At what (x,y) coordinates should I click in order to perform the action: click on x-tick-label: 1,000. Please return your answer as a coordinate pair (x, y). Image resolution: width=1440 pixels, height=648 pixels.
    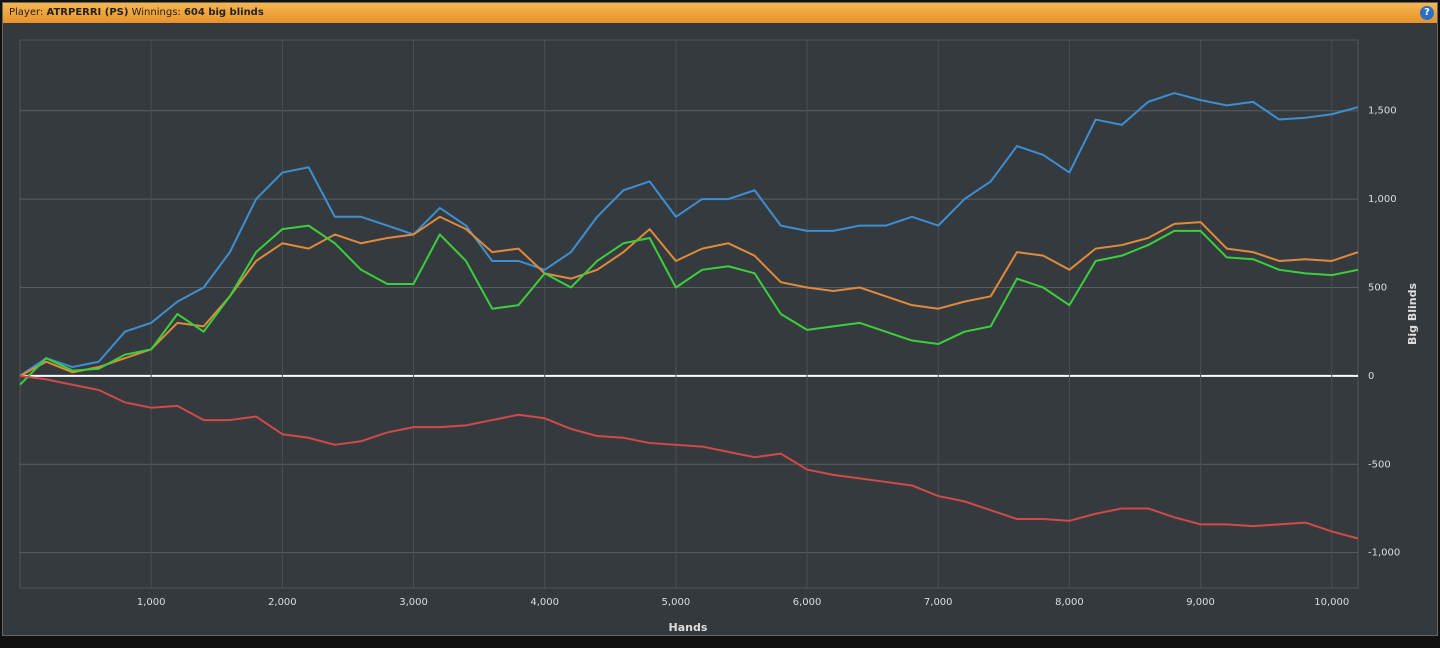
    Looking at the image, I should click on (151, 602).